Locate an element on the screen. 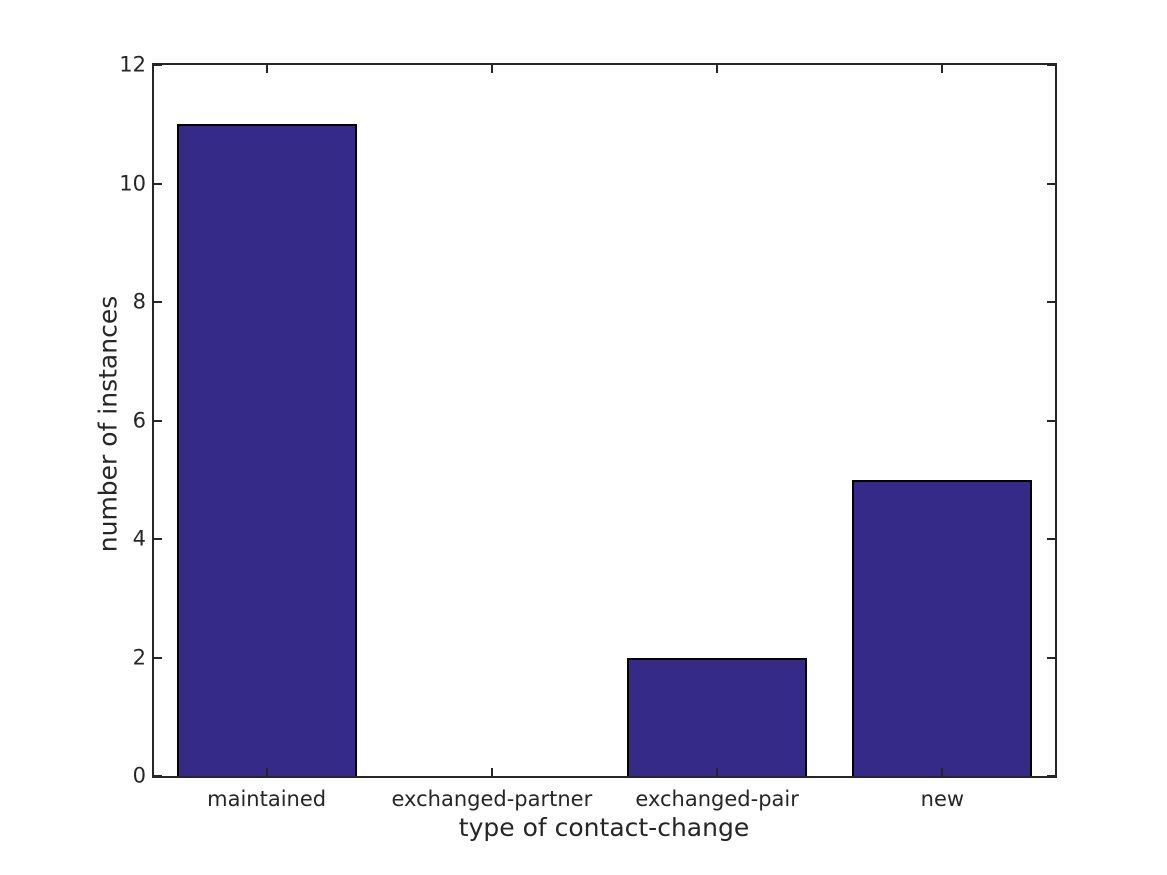 This screenshot has width=1167, height=875. y-tick-label: 4 is located at coordinates (139, 538).